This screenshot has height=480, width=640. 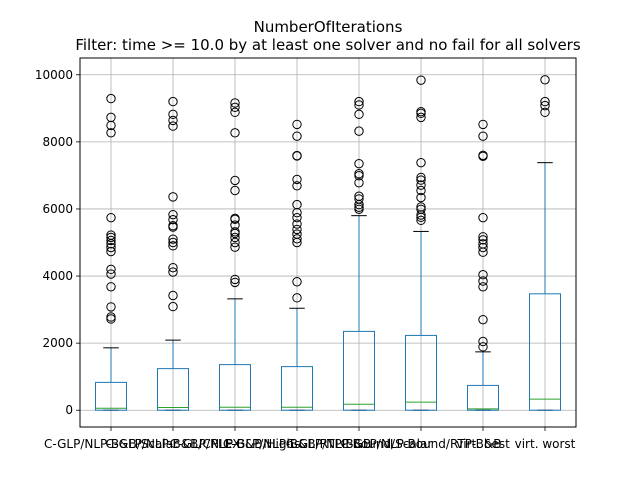 I want to click on x-tick-label: C-GLP/NLP-B&B/RTP-B&B, so click(x=297, y=444).